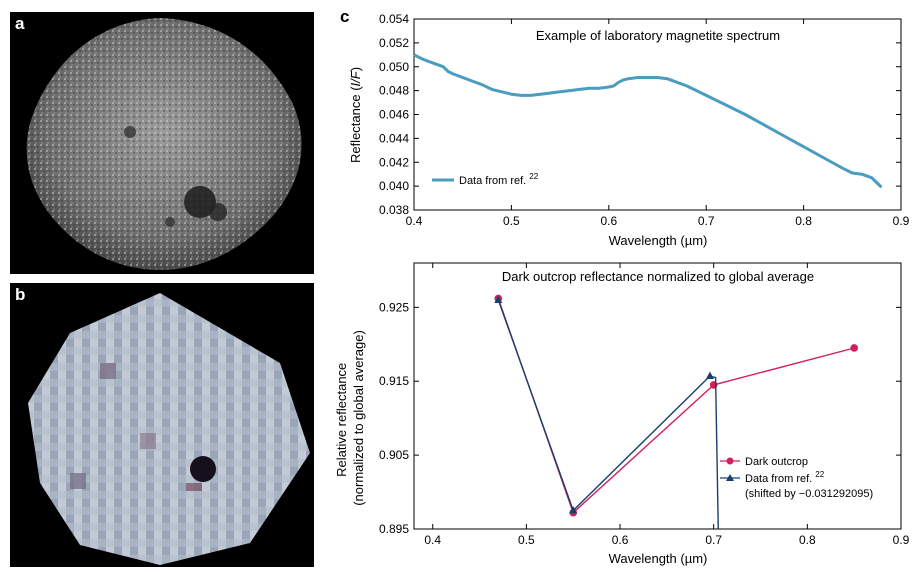  What do you see at coordinates (394, 529) in the screenshot?
I see `bottom-ytick-label: 0.895` at bounding box center [394, 529].